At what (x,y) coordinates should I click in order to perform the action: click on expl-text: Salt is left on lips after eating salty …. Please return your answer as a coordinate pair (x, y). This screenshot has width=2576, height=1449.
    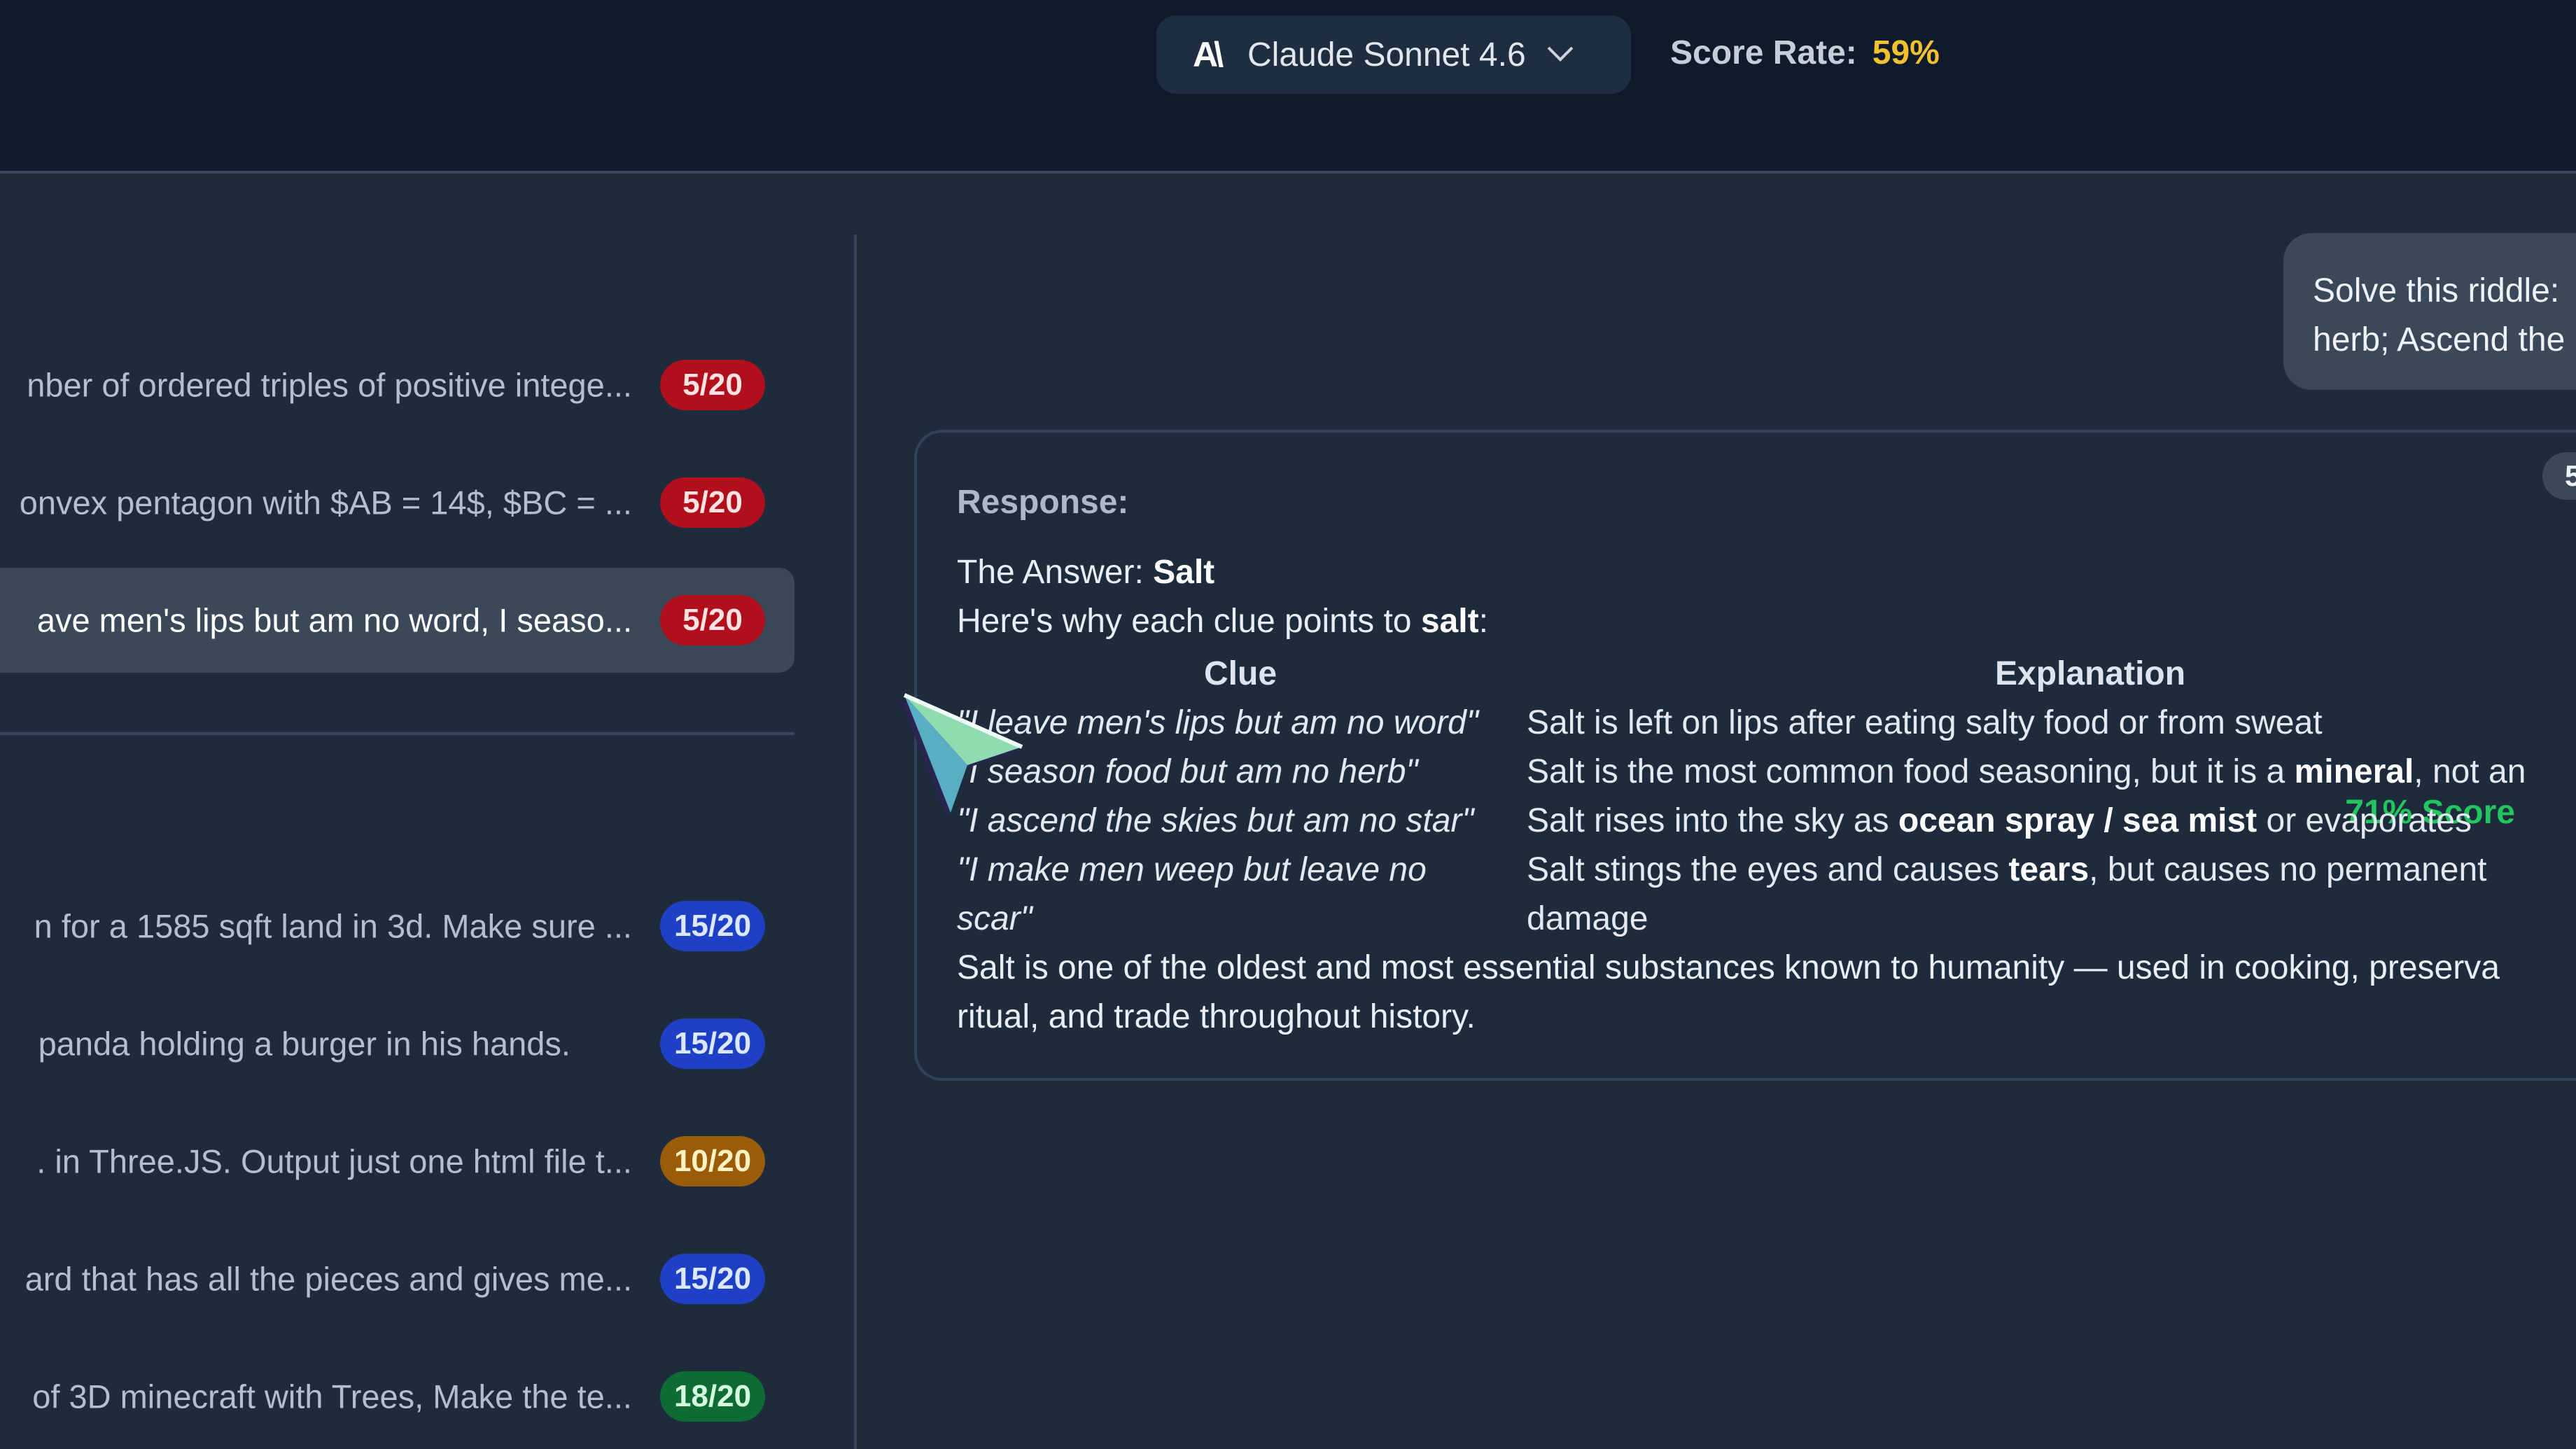
    Looking at the image, I should click on (1925, 722).